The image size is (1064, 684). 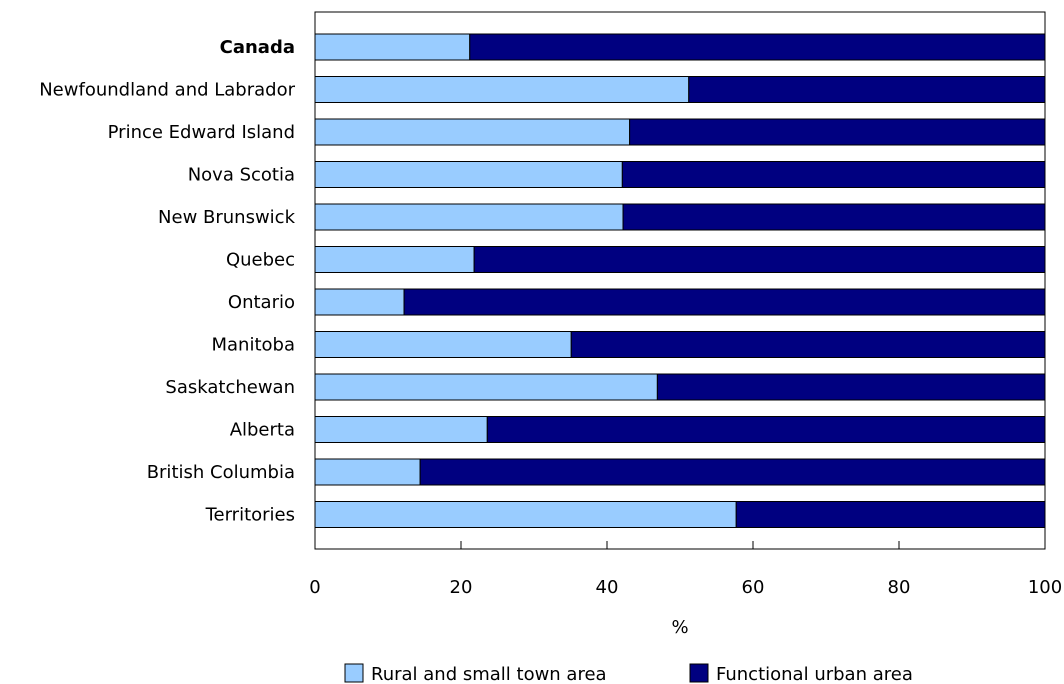 What do you see at coordinates (679, 627) in the screenshot?
I see `x-axis-title: %` at bounding box center [679, 627].